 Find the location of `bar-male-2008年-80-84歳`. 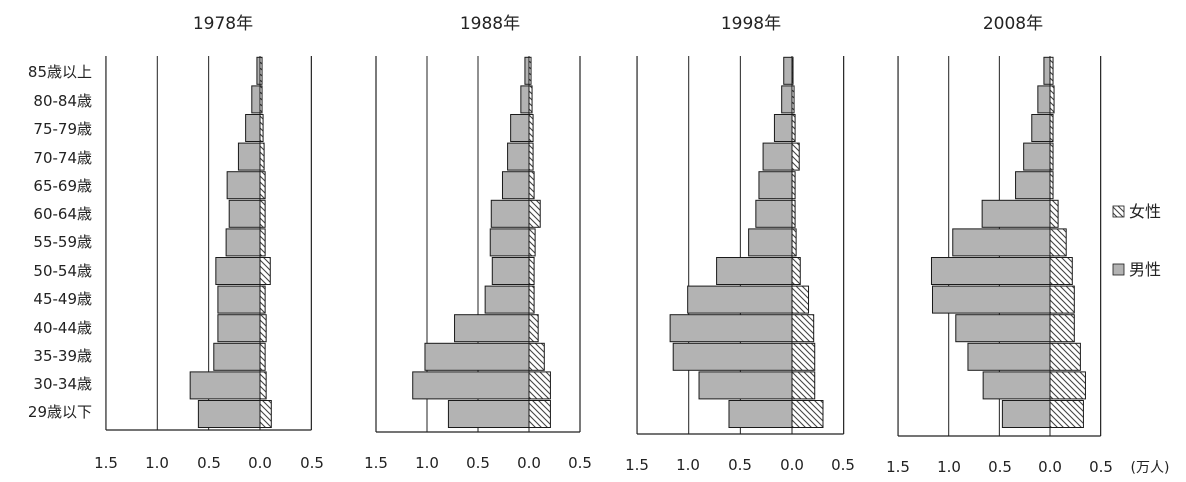

bar-male-2008年-80-84歳 is located at coordinates (1044, 99).